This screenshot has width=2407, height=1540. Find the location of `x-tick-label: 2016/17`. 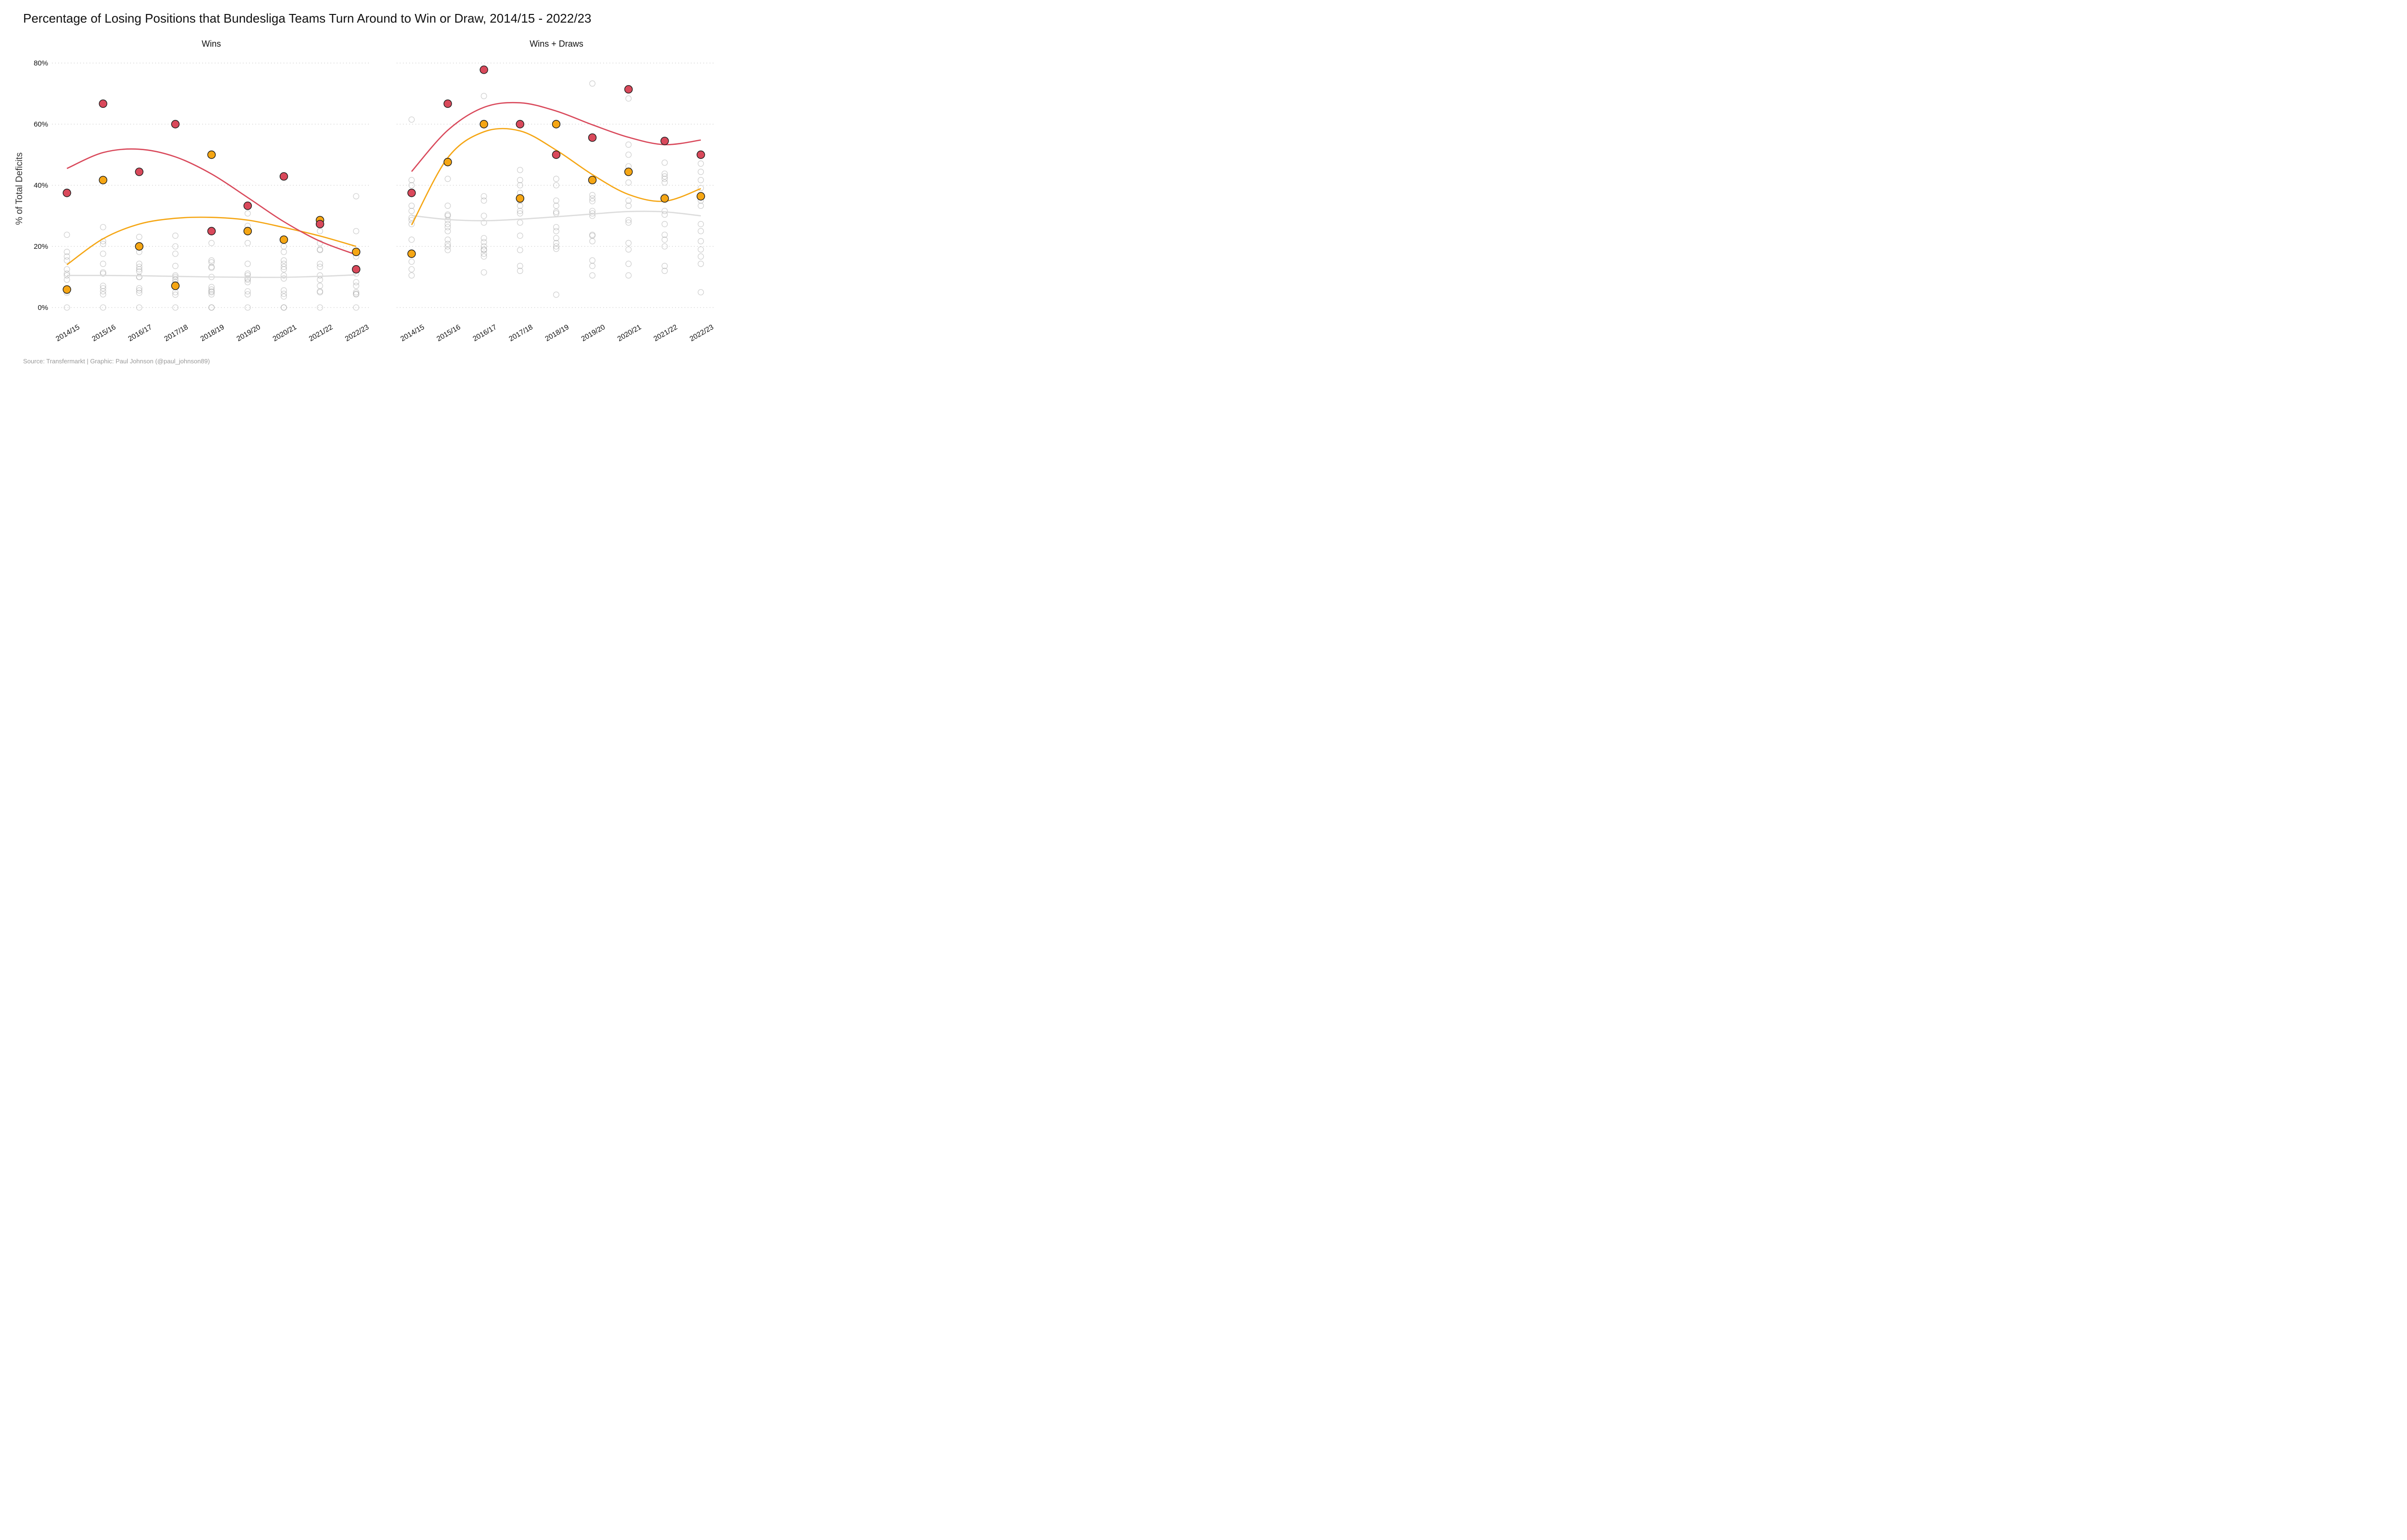

x-tick-label: 2016/17 is located at coordinates (484, 333).